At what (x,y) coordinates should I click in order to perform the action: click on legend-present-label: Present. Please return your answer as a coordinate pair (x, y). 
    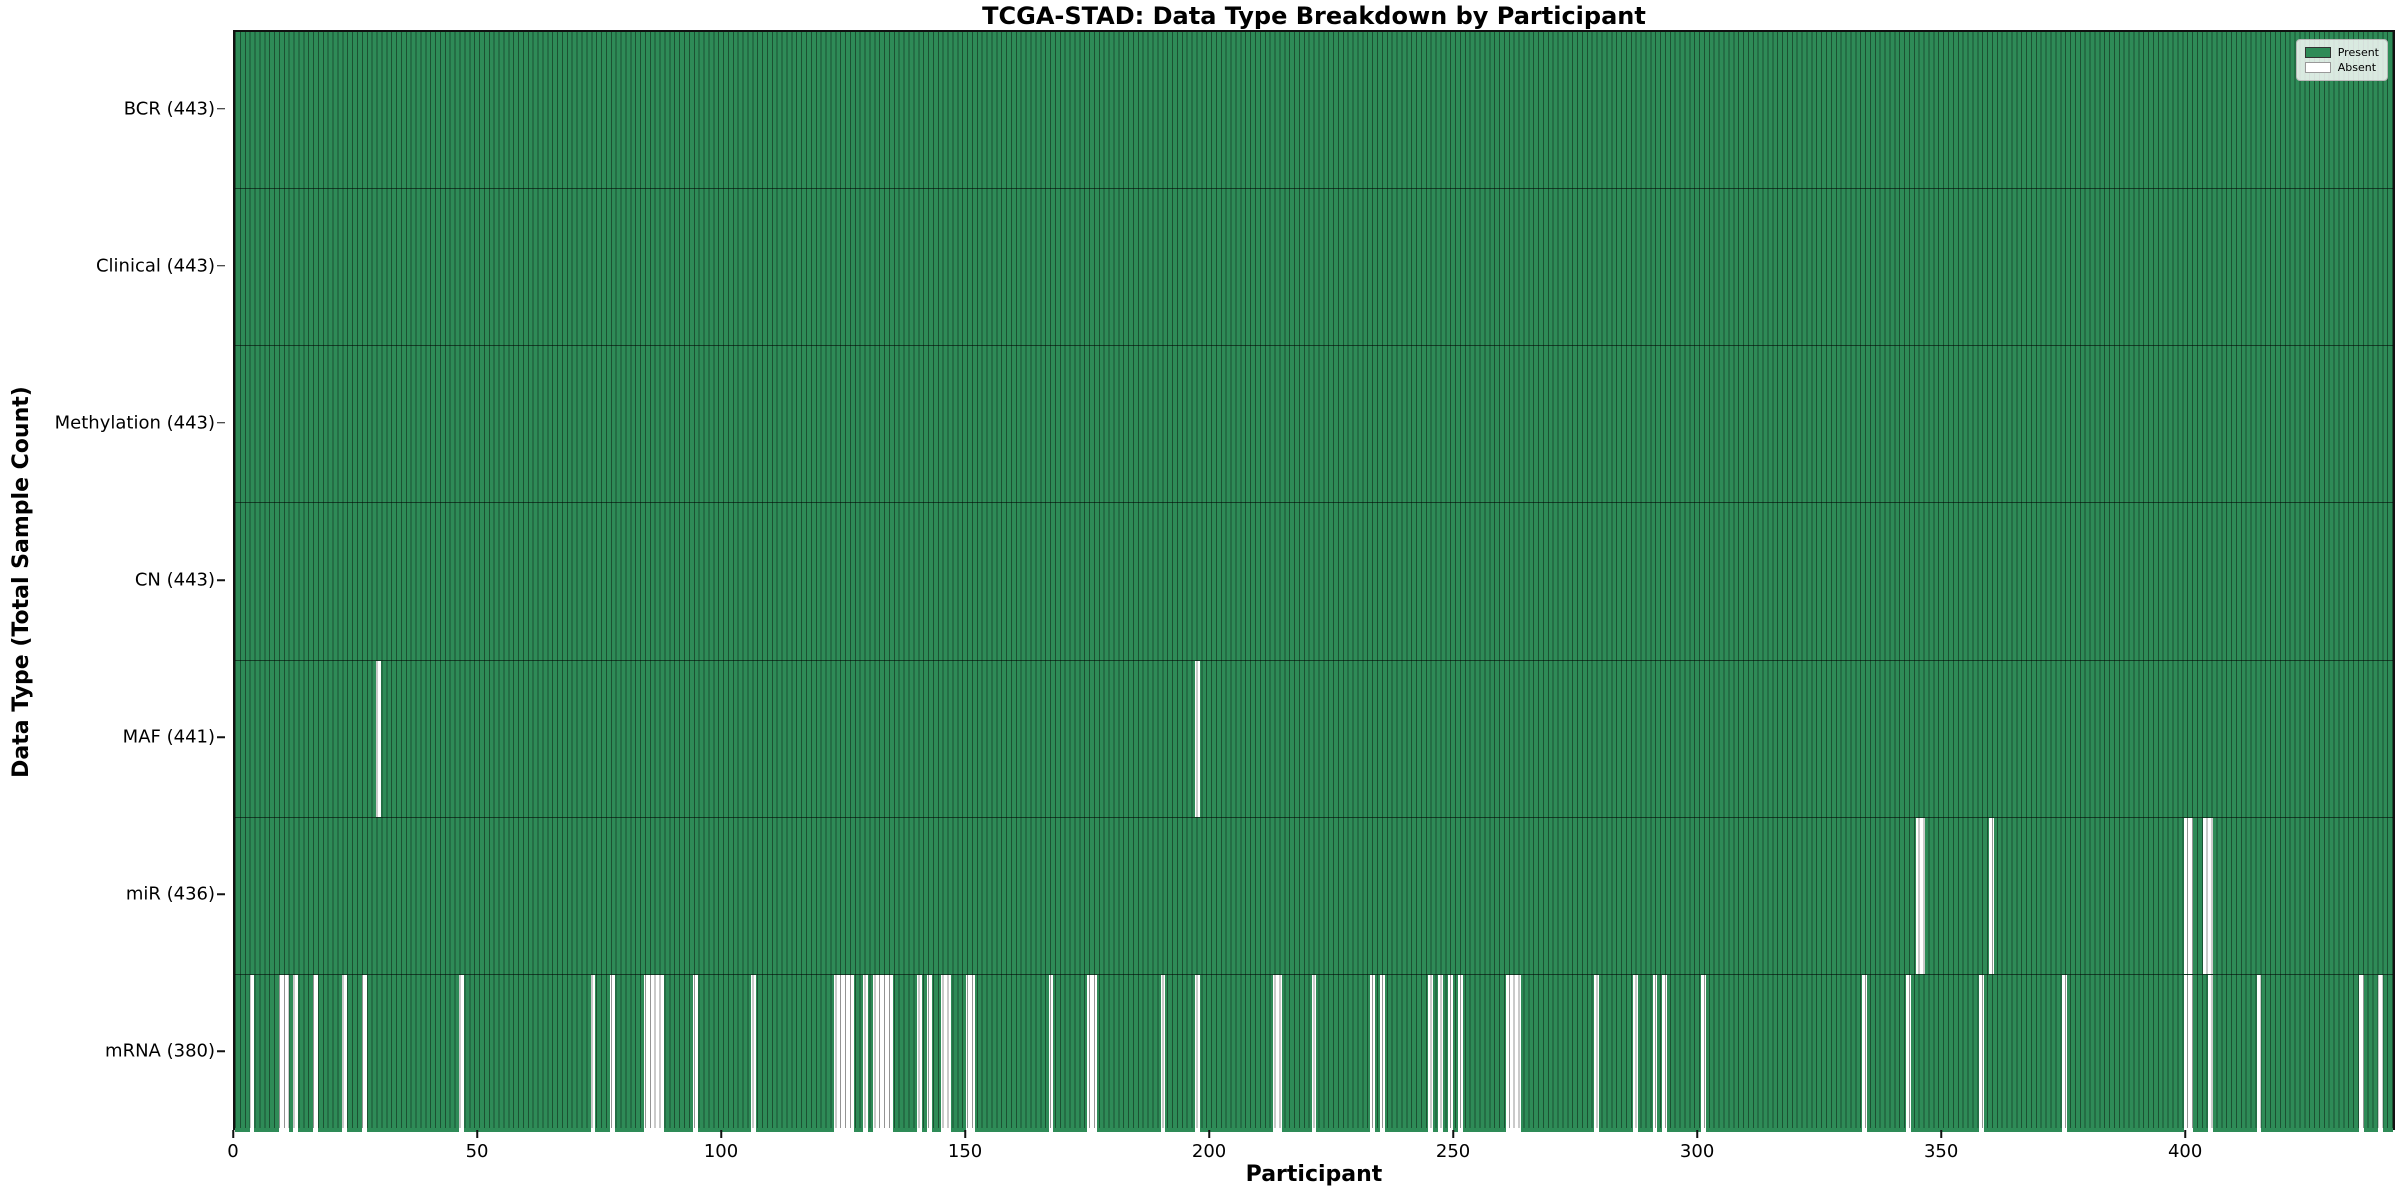
    Looking at the image, I should click on (2358, 52).